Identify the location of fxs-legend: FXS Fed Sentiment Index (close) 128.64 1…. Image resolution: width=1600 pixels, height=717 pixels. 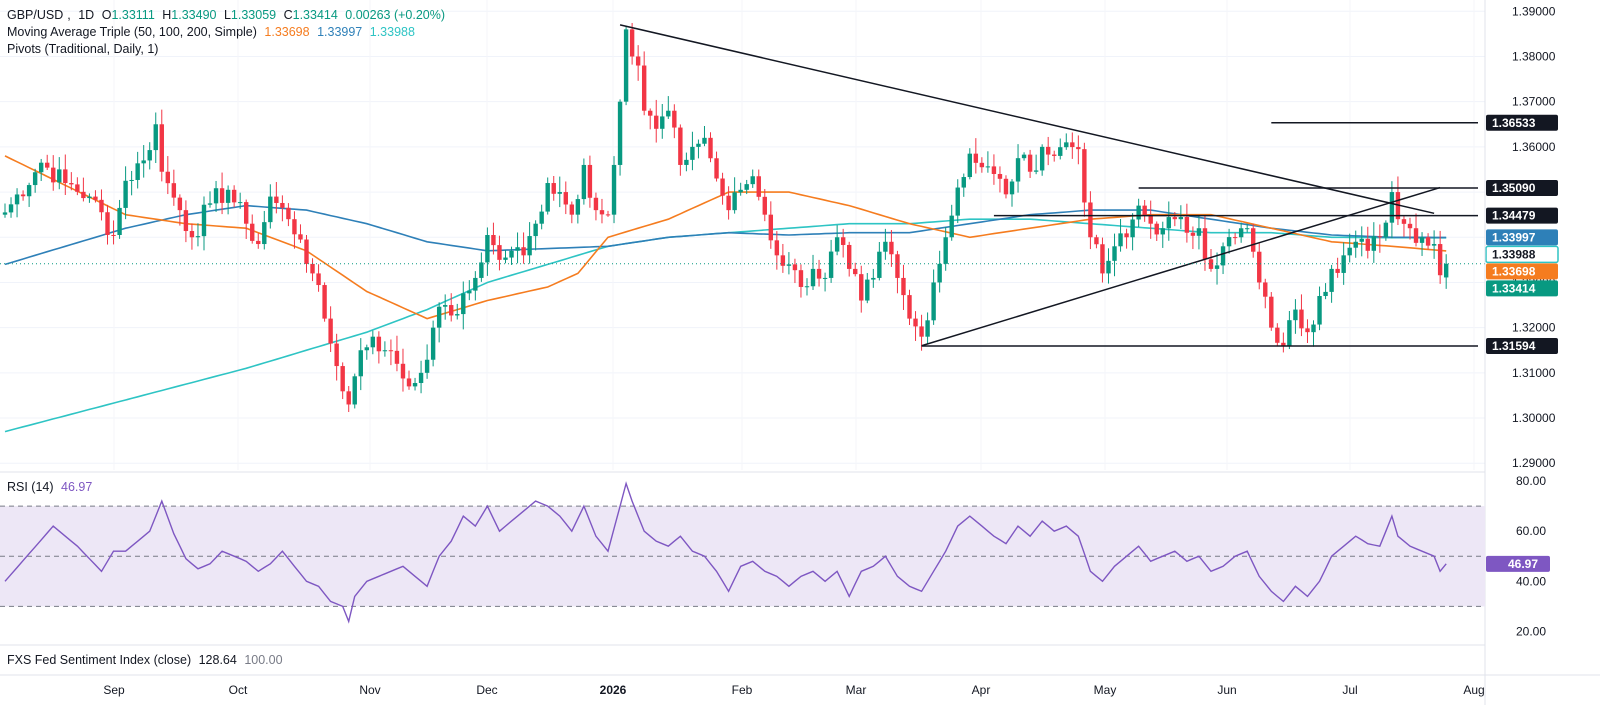
(147, 660).